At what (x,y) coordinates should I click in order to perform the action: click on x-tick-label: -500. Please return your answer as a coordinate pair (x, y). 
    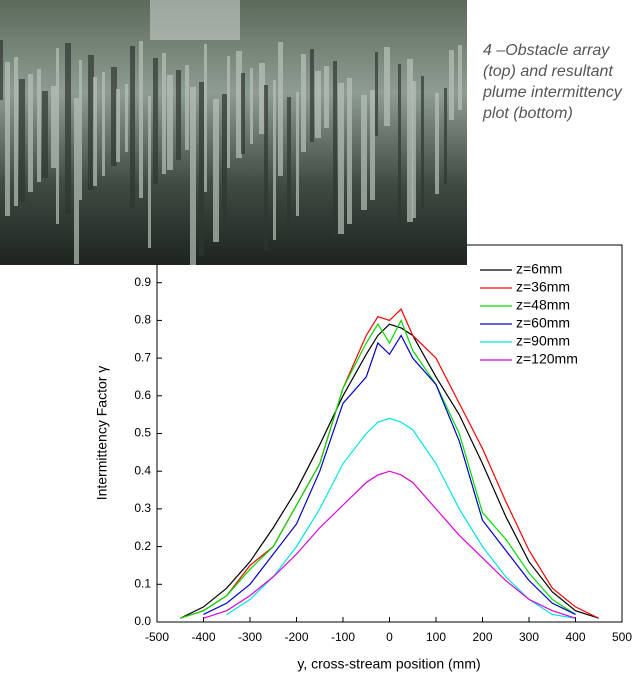
    Looking at the image, I should click on (157, 637).